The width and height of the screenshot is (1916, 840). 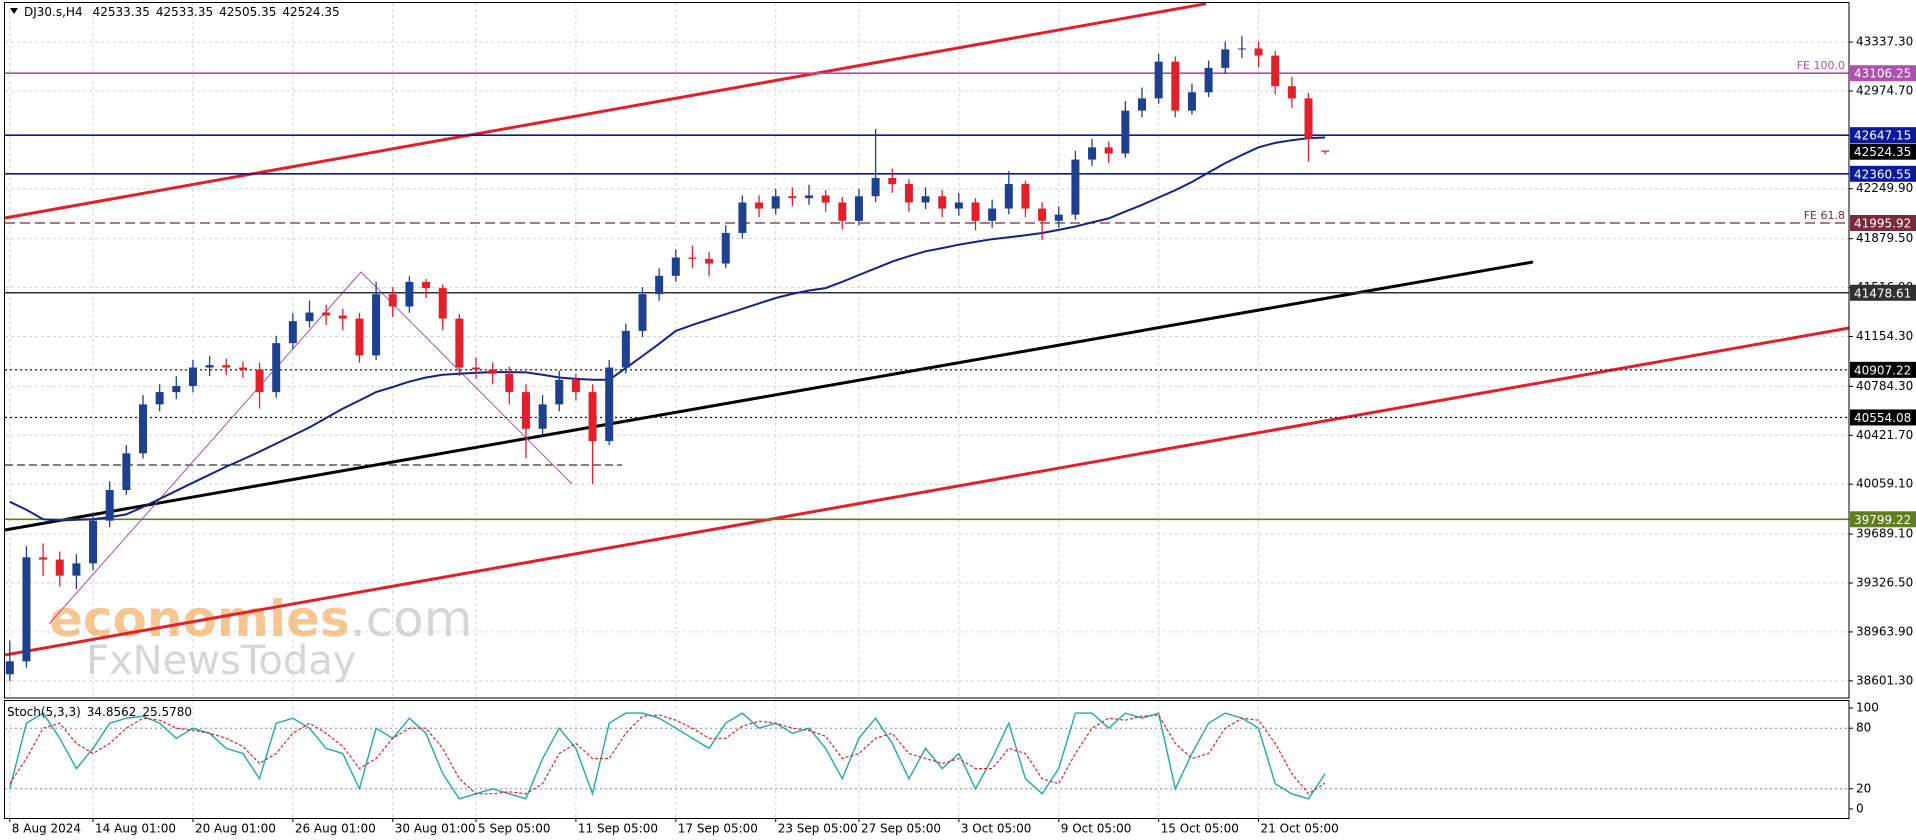 I want to click on y-tick-label: 40784.30, so click(x=1884, y=386).